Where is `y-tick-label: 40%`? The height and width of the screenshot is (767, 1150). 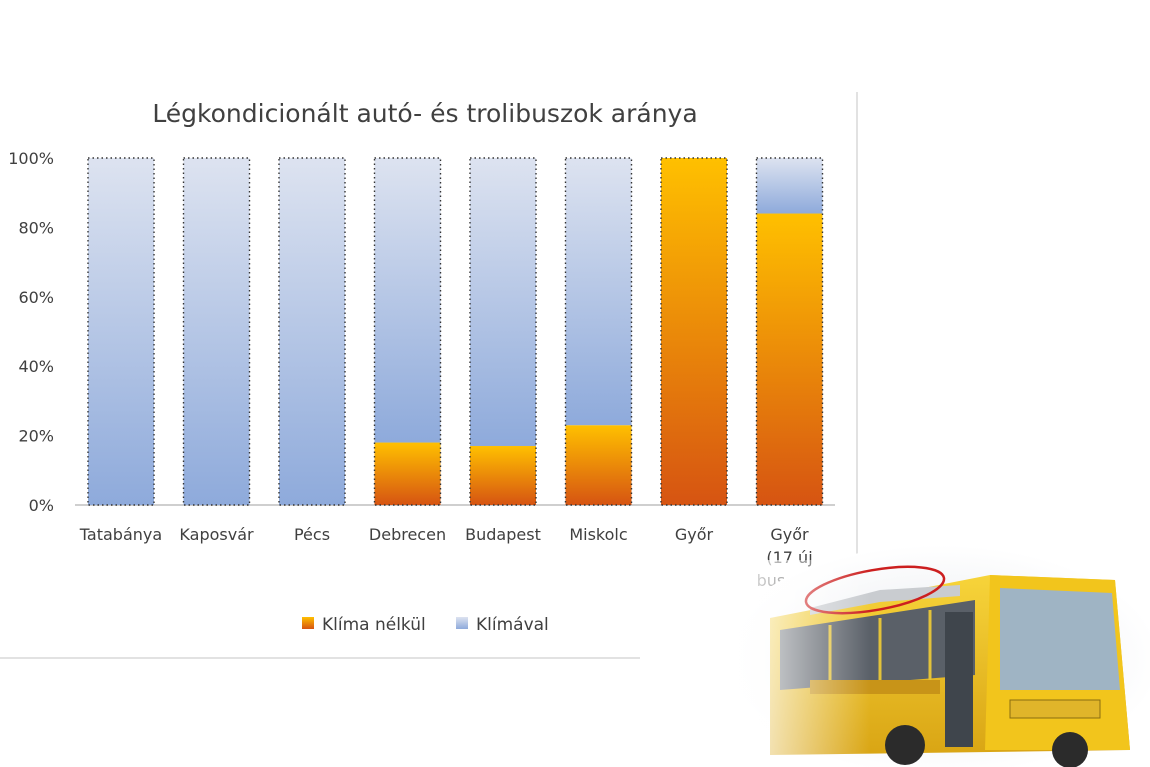 y-tick-label: 40% is located at coordinates (36, 366).